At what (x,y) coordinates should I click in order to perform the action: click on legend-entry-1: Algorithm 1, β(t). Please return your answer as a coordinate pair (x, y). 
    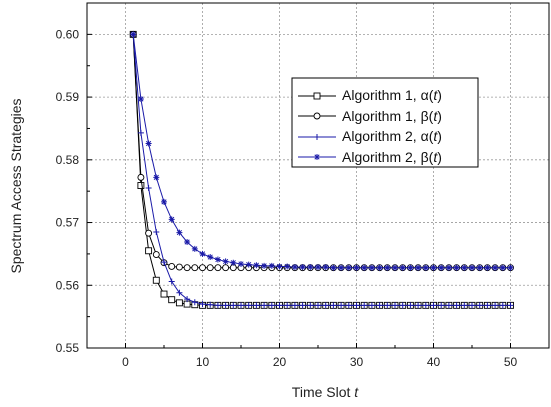
    Looking at the image, I should click on (392, 116).